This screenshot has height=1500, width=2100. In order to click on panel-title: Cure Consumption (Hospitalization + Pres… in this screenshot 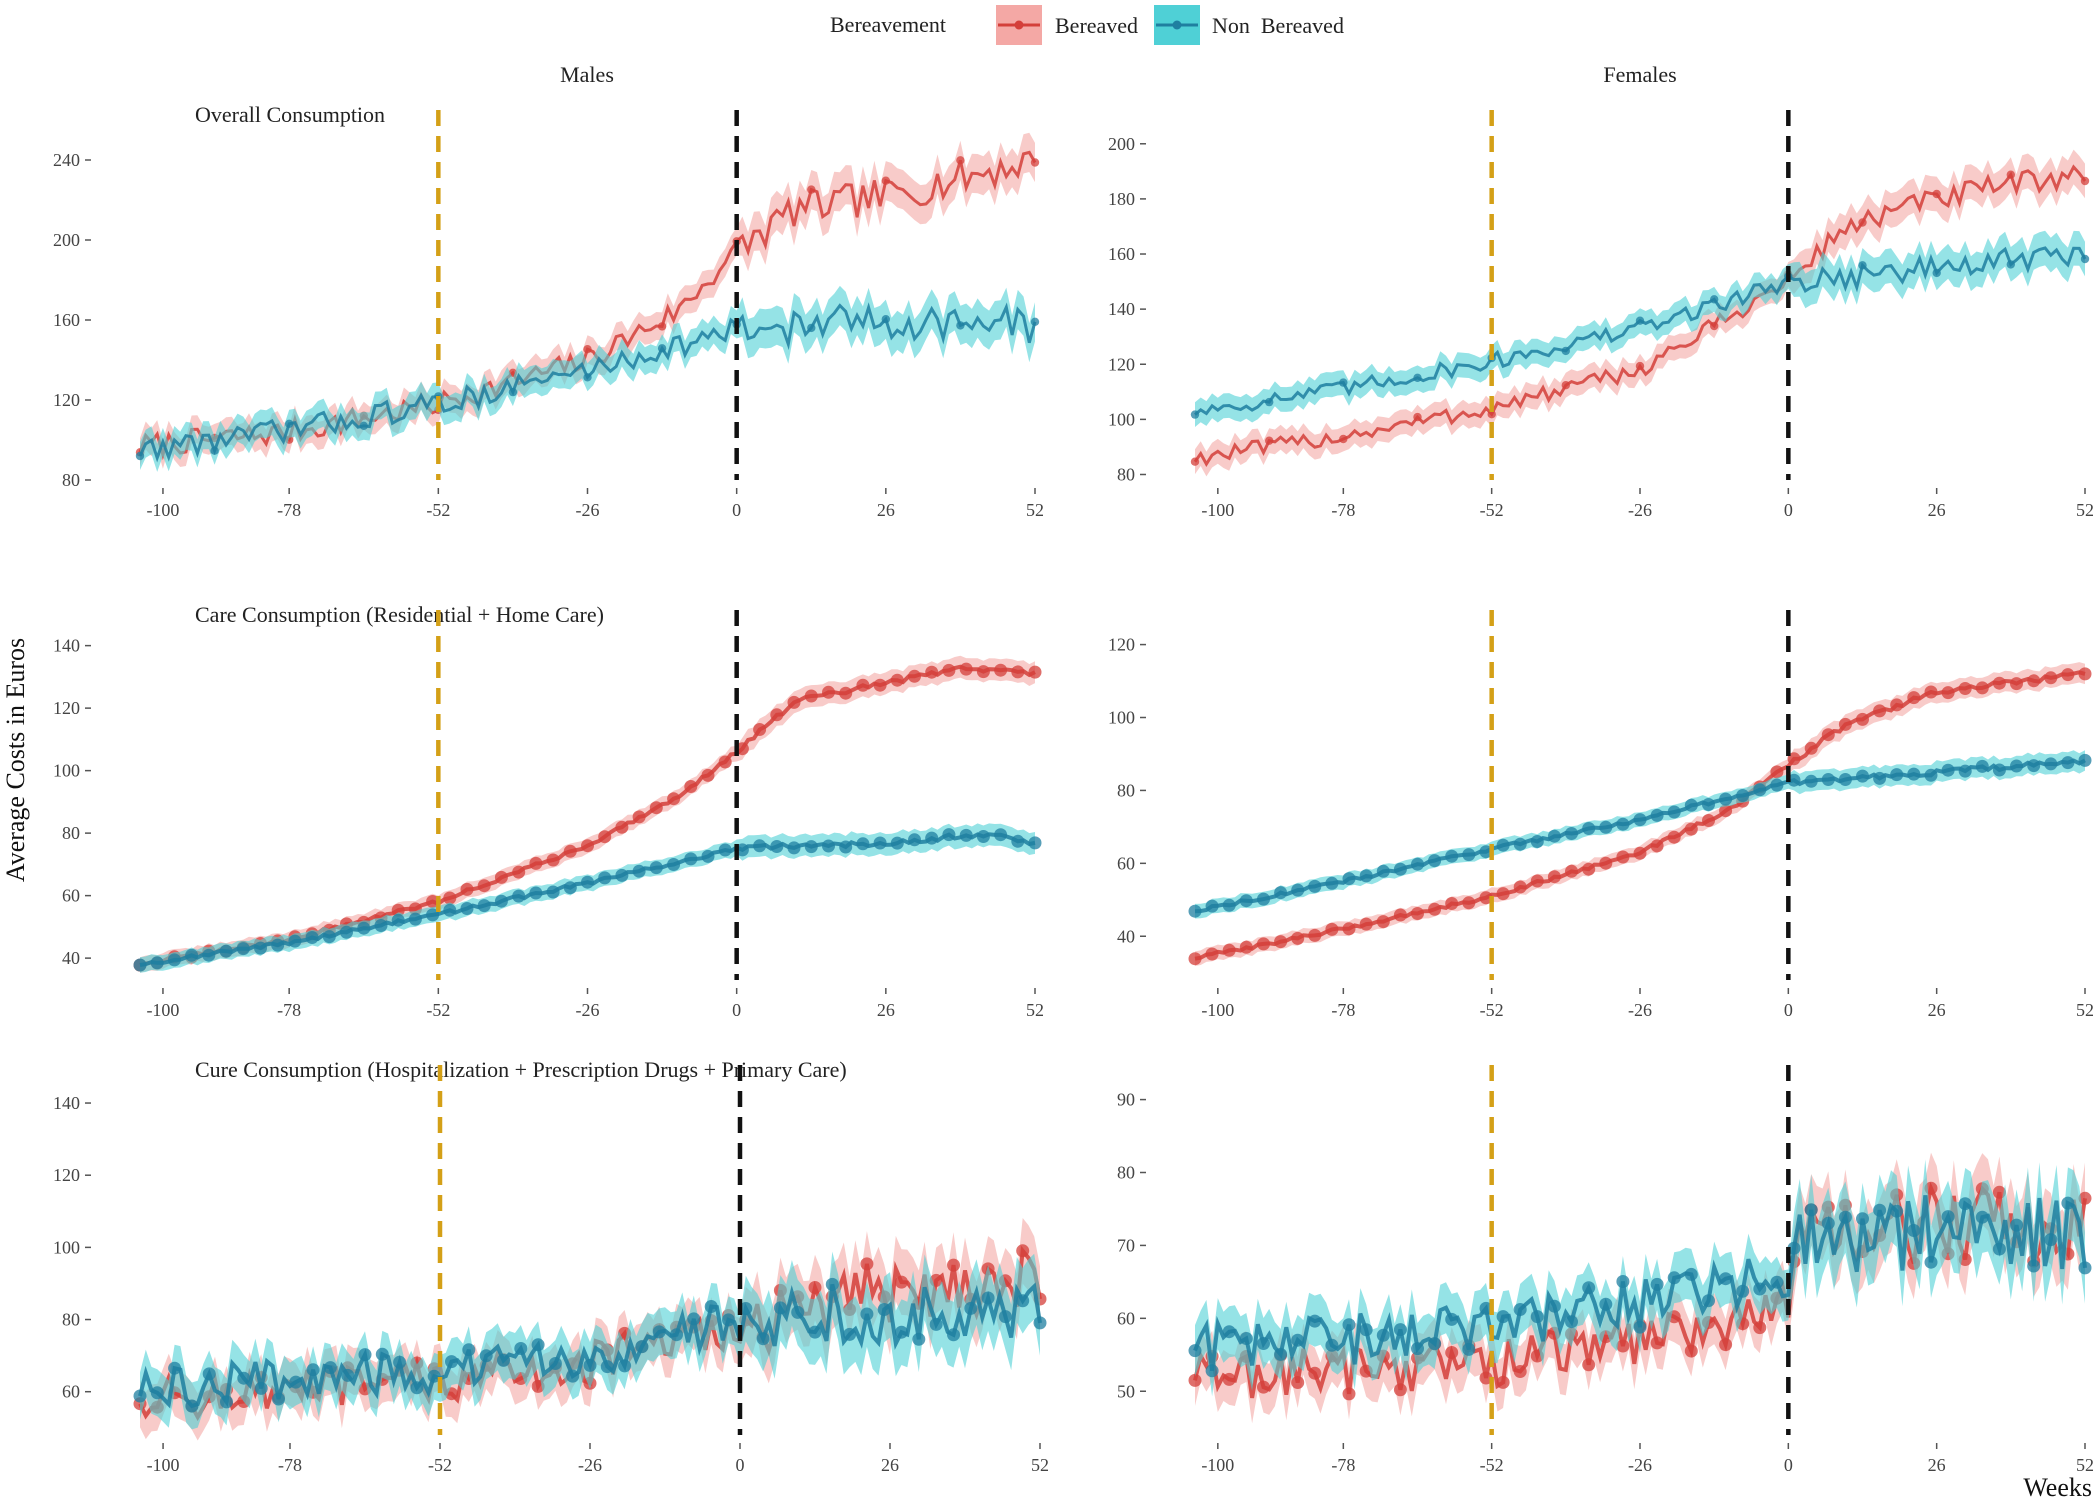, I will do `click(521, 1069)`.